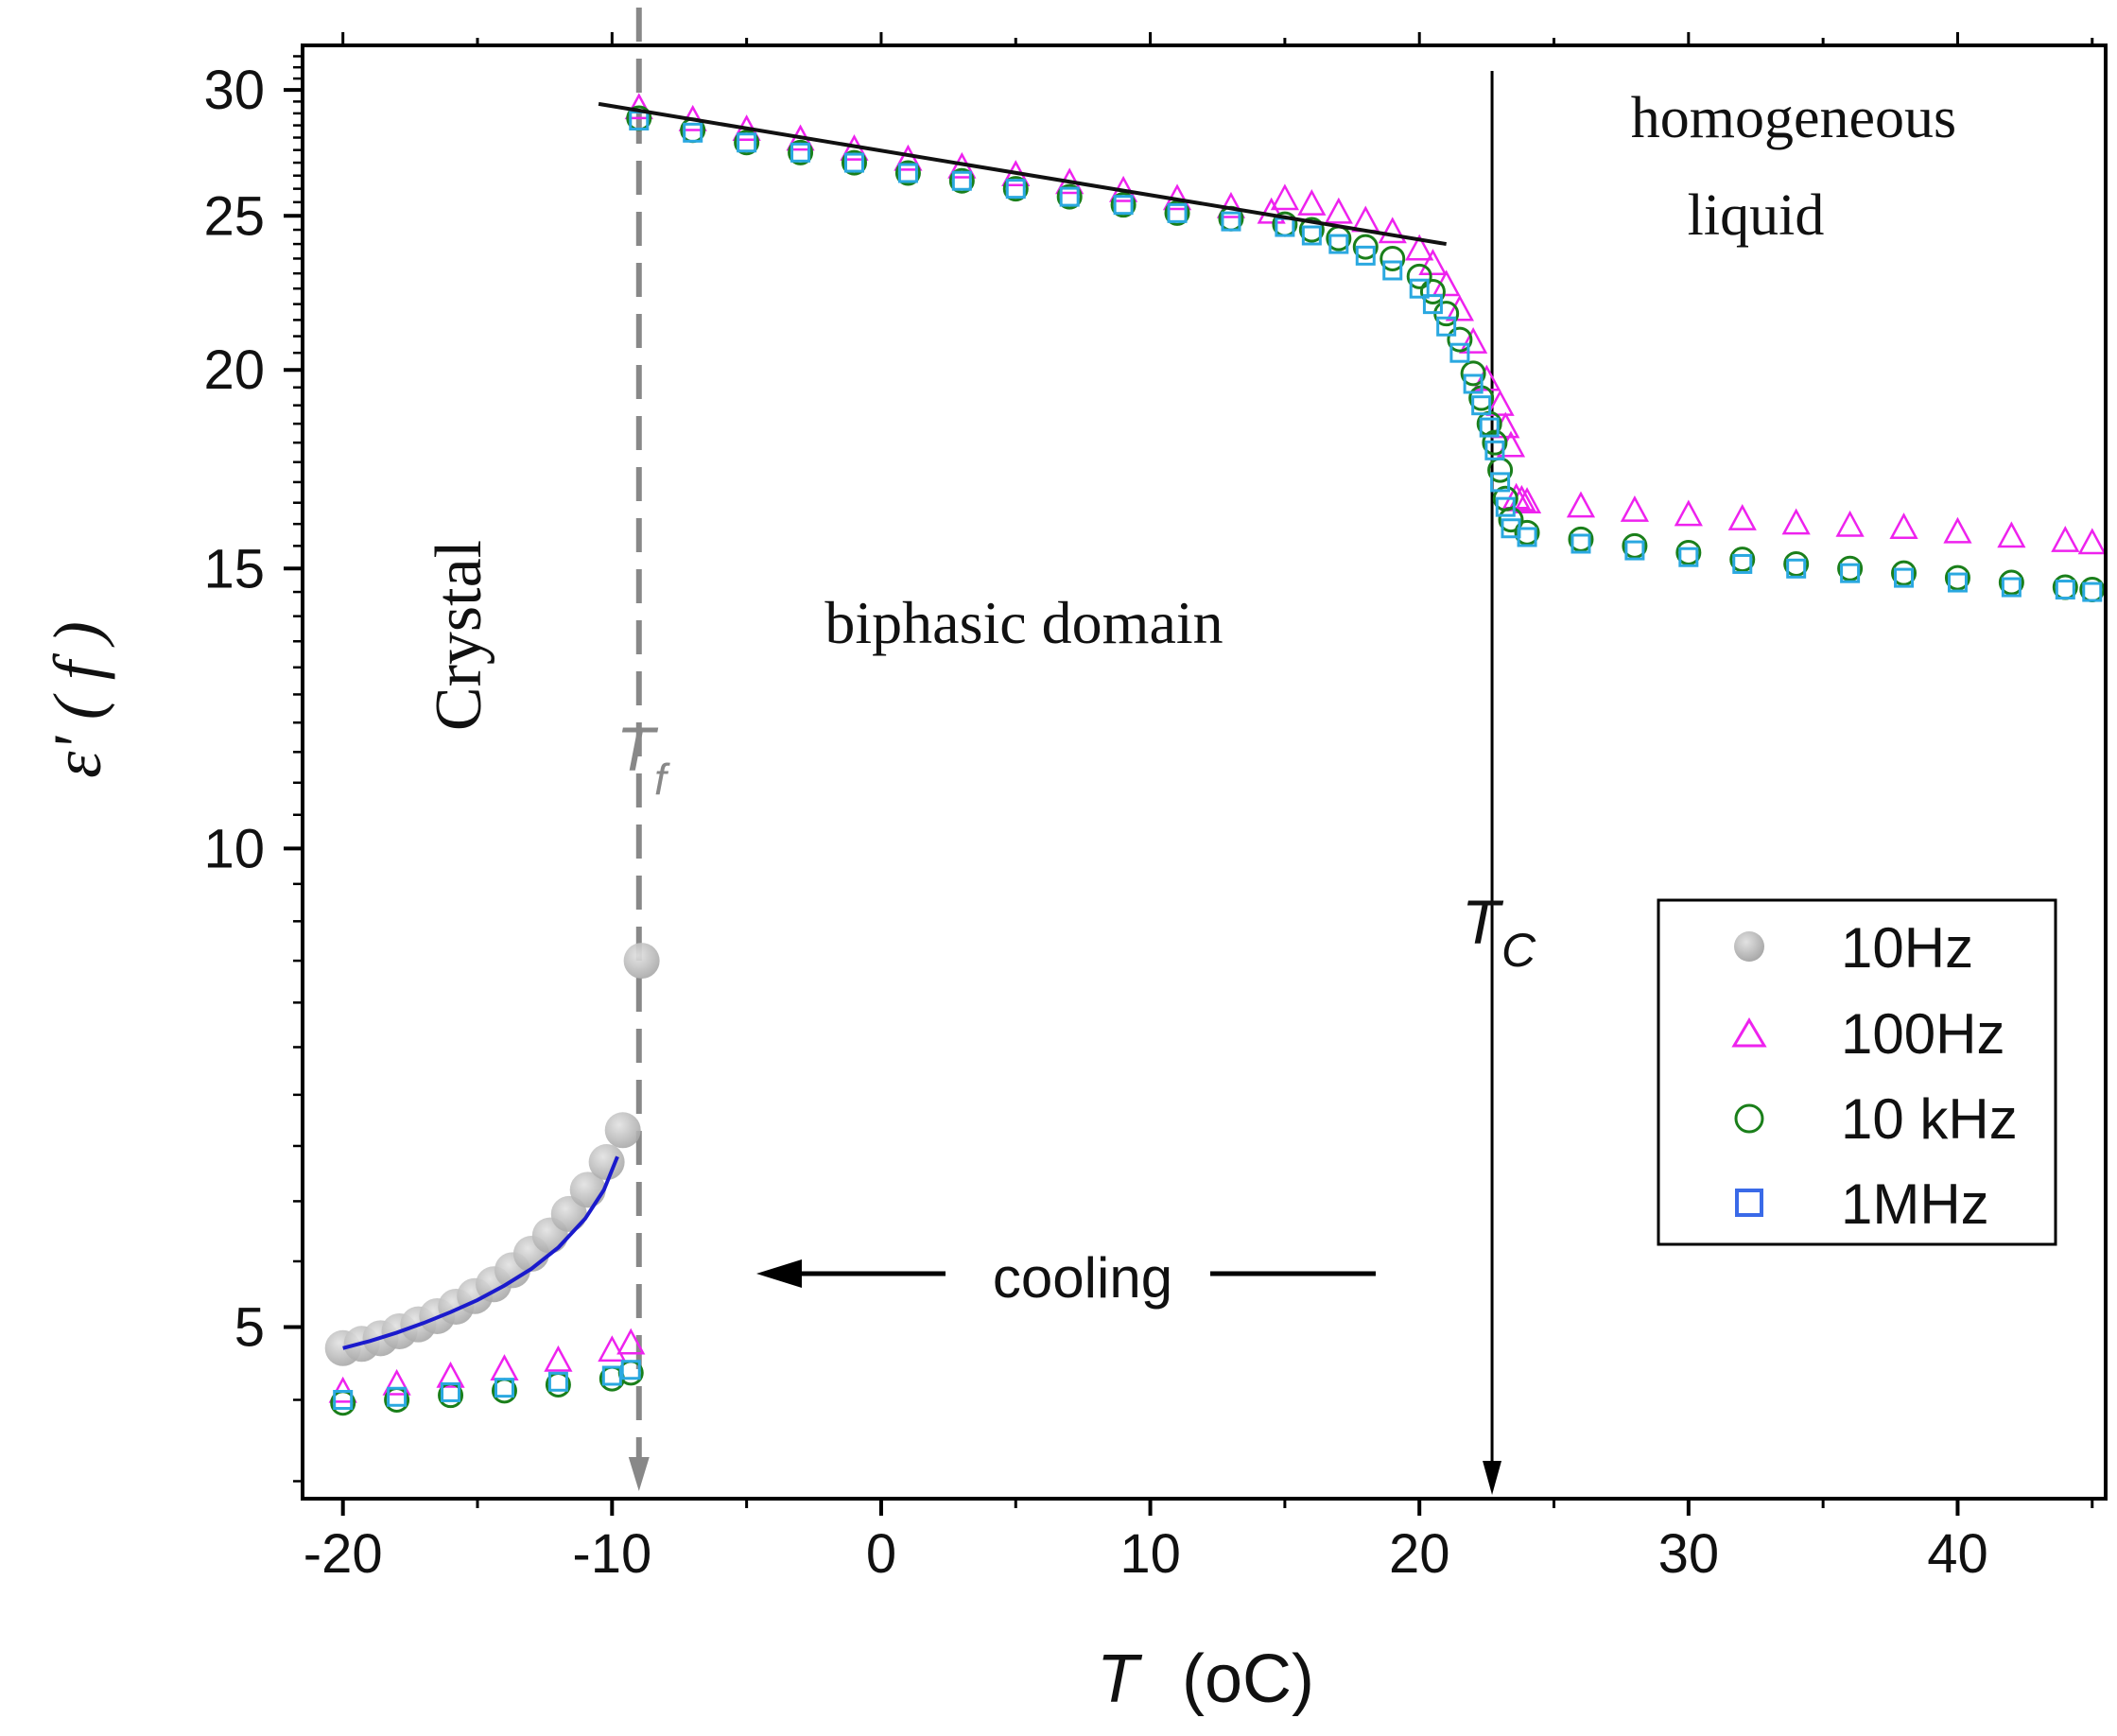  Describe the element at coordinates (1419, 1554) in the screenshot. I see `x-tick-label: 20` at that location.